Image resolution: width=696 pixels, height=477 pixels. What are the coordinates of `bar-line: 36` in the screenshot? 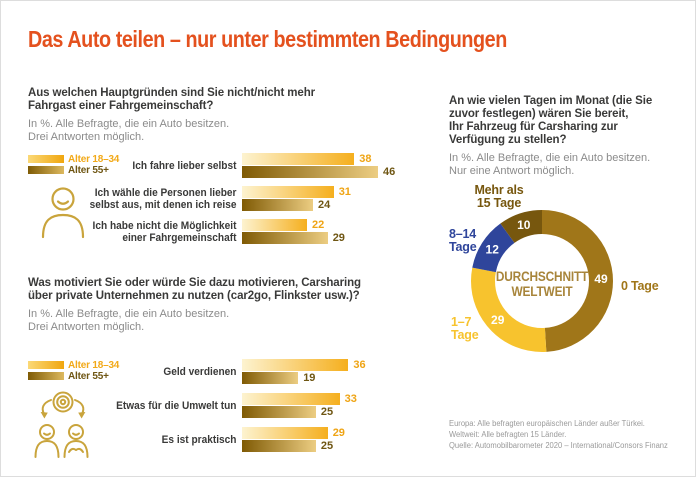 It's located at (342, 365).